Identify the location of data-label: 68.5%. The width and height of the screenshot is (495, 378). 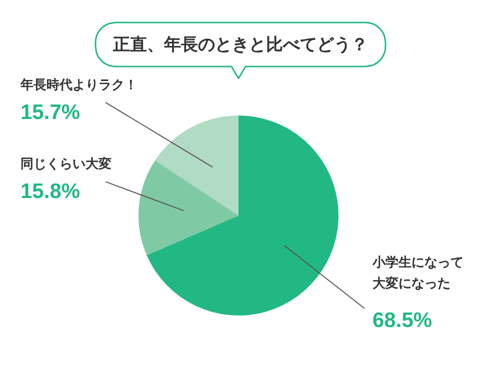
(402, 320).